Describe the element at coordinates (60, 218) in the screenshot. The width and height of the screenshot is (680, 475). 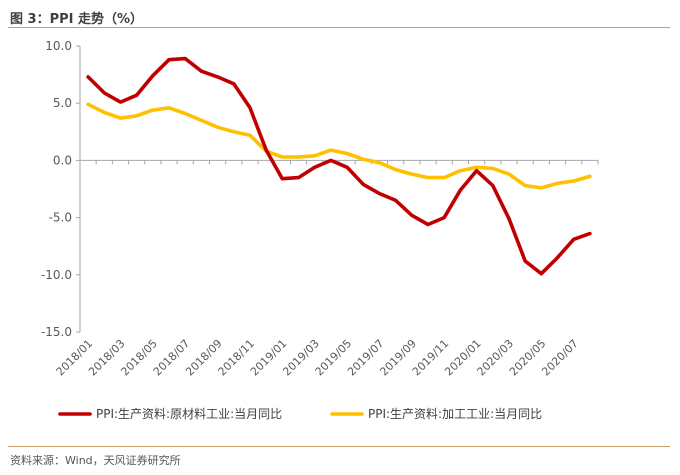
I see `y-tick-label: -5.0` at that location.